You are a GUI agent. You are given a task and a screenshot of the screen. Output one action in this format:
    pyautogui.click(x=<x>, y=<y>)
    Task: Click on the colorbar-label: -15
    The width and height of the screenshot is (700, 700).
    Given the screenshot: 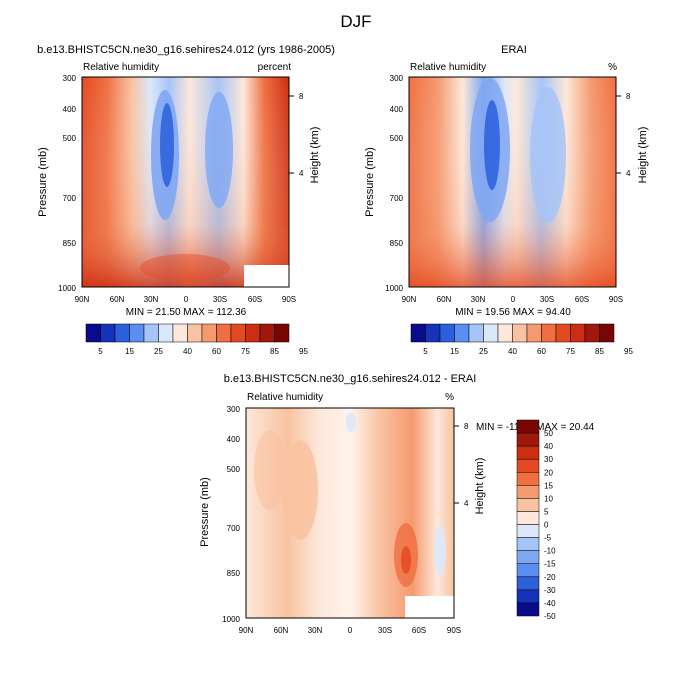 What is the action you would take?
    pyautogui.click(x=550, y=564)
    